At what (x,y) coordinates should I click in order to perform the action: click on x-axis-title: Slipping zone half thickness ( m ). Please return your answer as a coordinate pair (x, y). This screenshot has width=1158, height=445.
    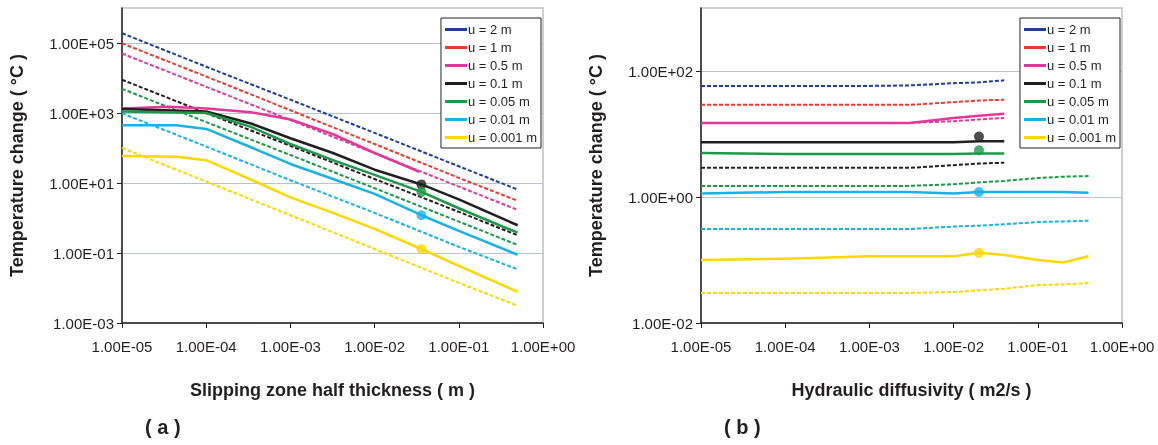
    Looking at the image, I should click on (332, 390).